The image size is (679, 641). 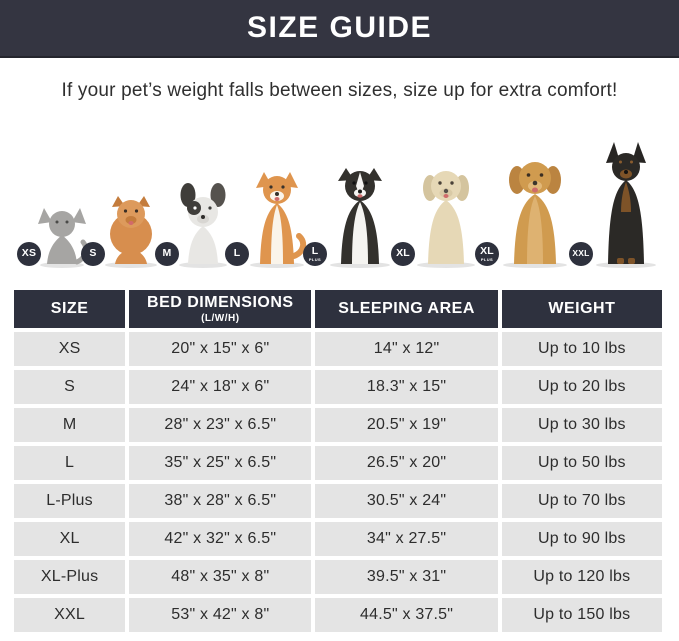 I want to click on table-cell: Up to 120 lbs, so click(x=581, y=577).